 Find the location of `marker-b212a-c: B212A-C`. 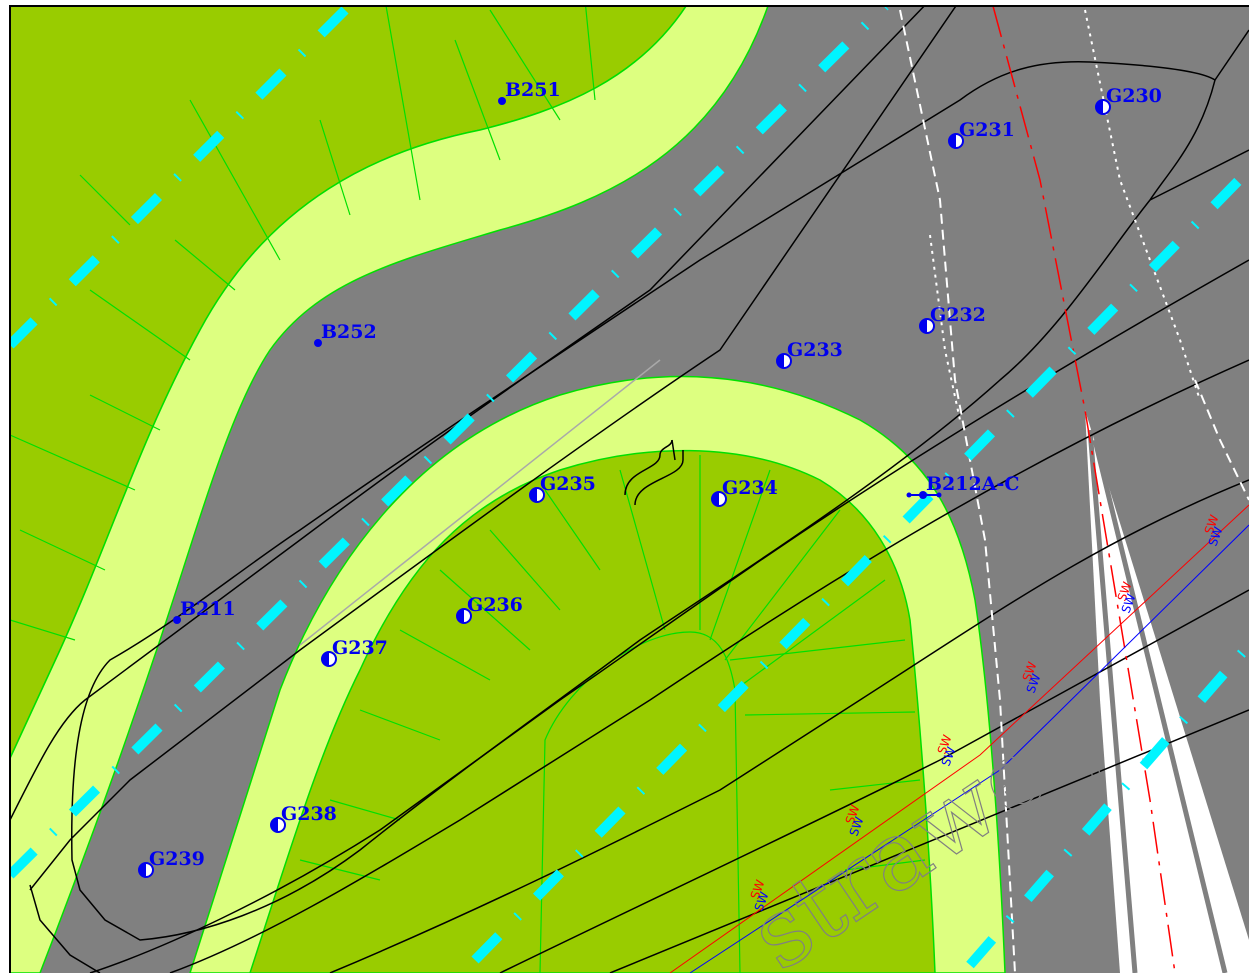

marker-b212a-c: B212A-C is located at coordinates (962, 486).